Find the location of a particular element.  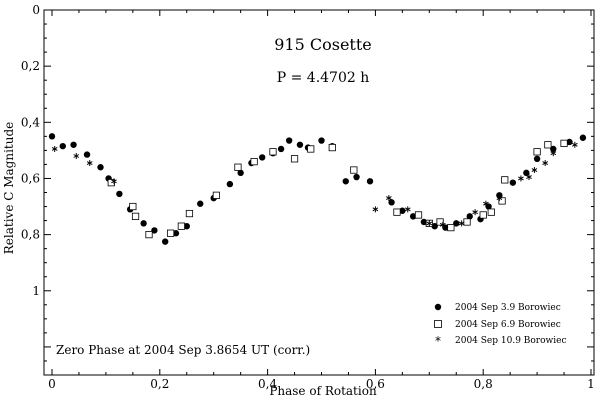

x-tick-label: 0 is located at coordinates (52, 384).